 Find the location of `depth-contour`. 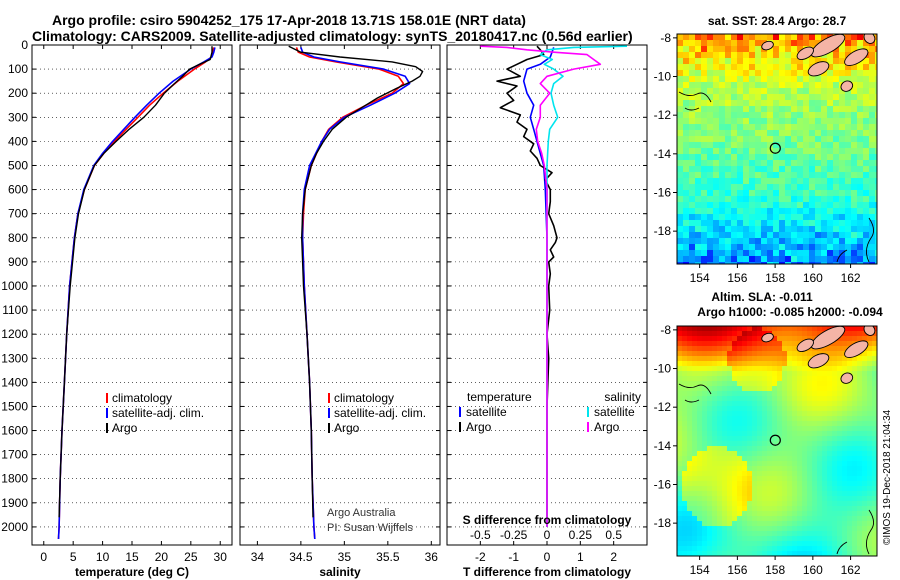

depth-contour is located at coordinates (695, 101).